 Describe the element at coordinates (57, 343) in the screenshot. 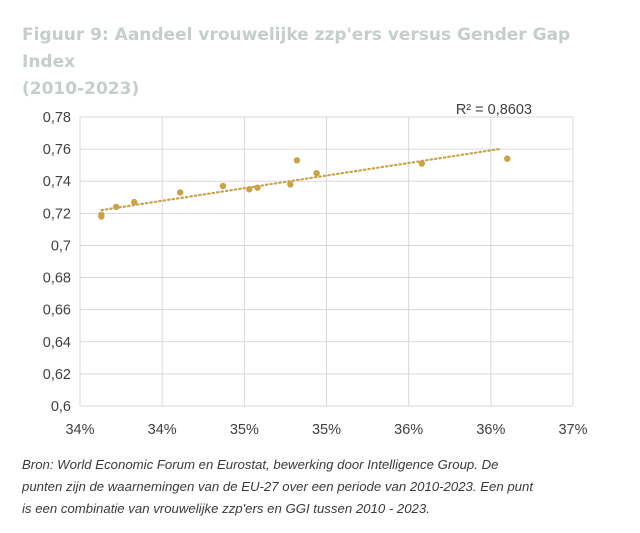

I see `y-tick-label: 0,64` at that location.